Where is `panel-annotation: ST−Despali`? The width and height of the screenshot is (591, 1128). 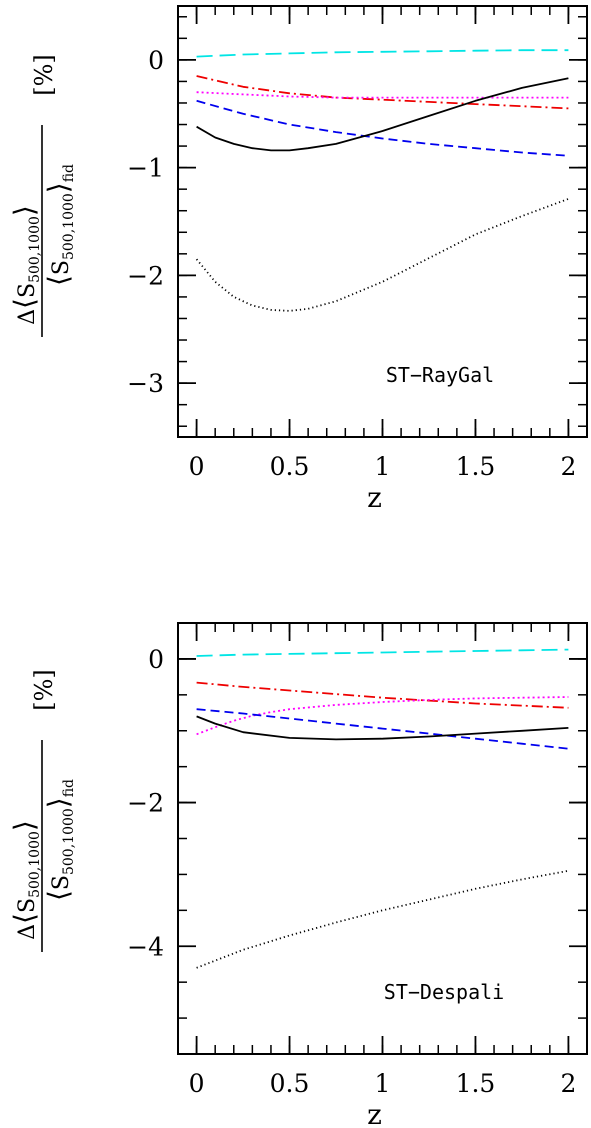 panel-annotation: ST−Despali is located at coordinates (444, 992).